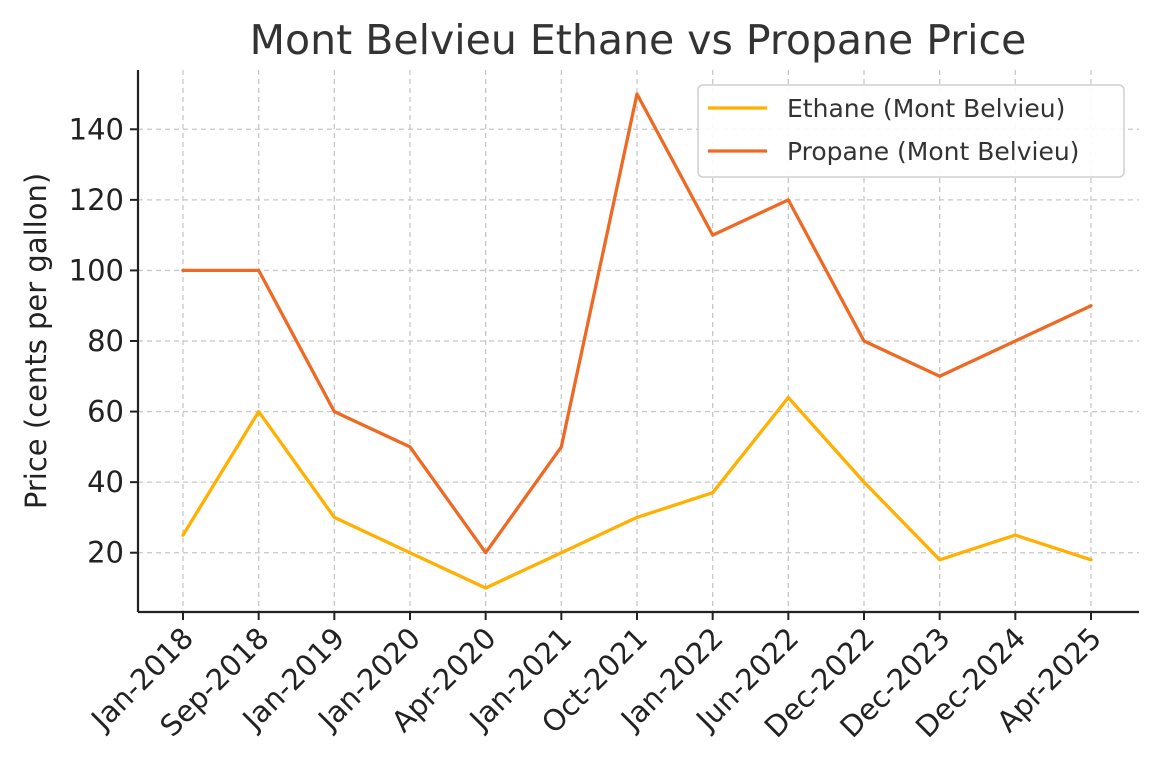 The height and width of the screenshot is (780, 1176). I want to click on legend-box, so click(911, 131).